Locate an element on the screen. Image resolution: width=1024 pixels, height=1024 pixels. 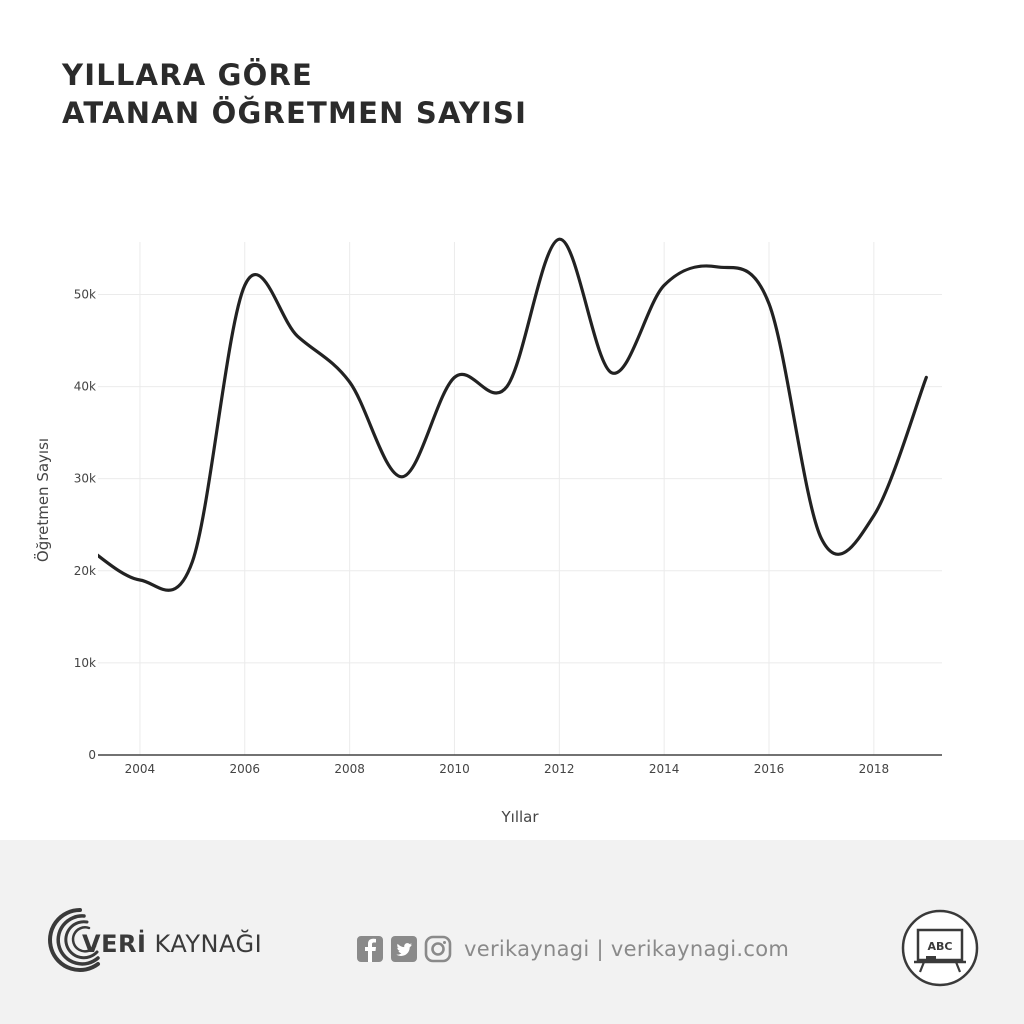
facebook-icon is located at coordinates (370, 949).